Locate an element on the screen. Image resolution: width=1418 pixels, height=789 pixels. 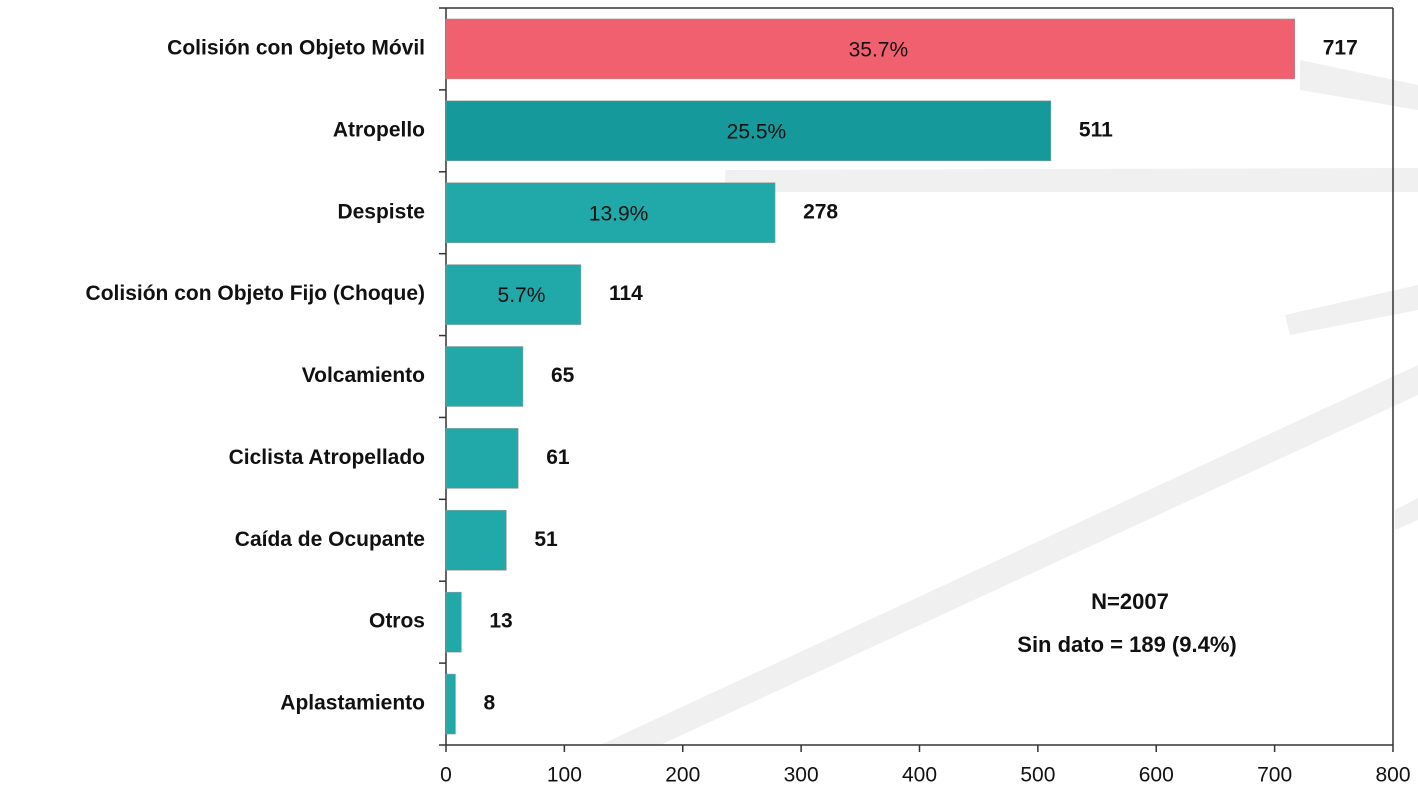
annotation: N=2007 is located at coordinates (1130, 601).